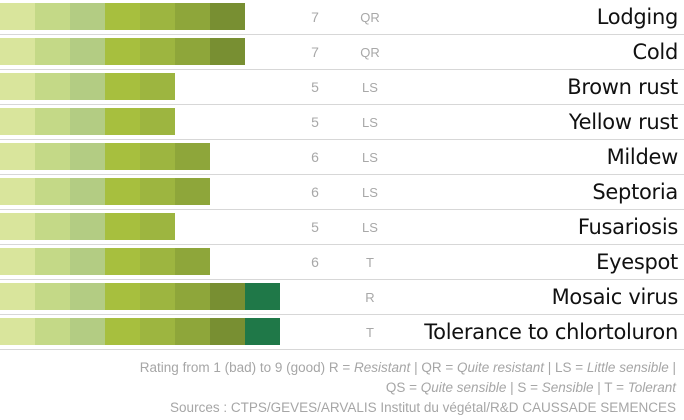 The width and height of the screenshot is (684, 420). Describe the element at coordinates (382, 367) in the screenshot. I see `legend-resistant: Resistant` at that location.